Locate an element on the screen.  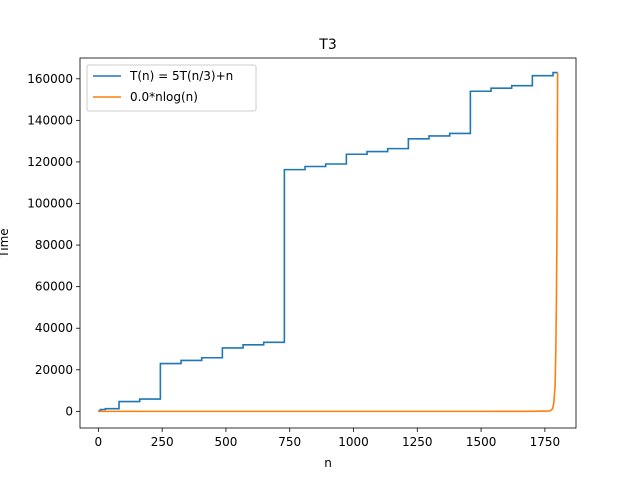
y-tick-label: 60000 is located at coordinates (54, 287).